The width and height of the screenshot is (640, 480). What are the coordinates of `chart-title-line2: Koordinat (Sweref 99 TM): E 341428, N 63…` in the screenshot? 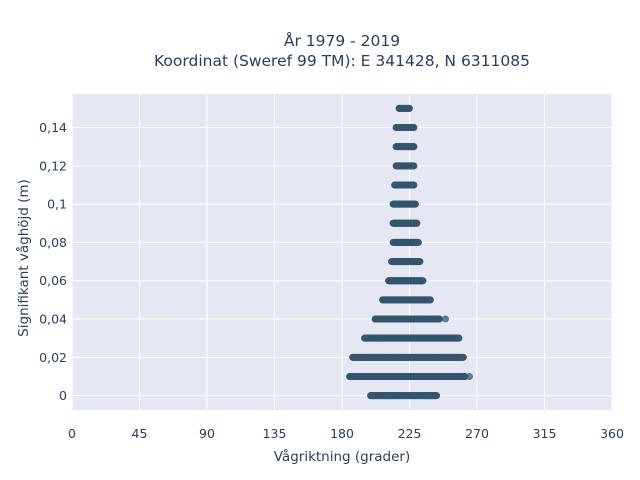 It's located at (342, 61).